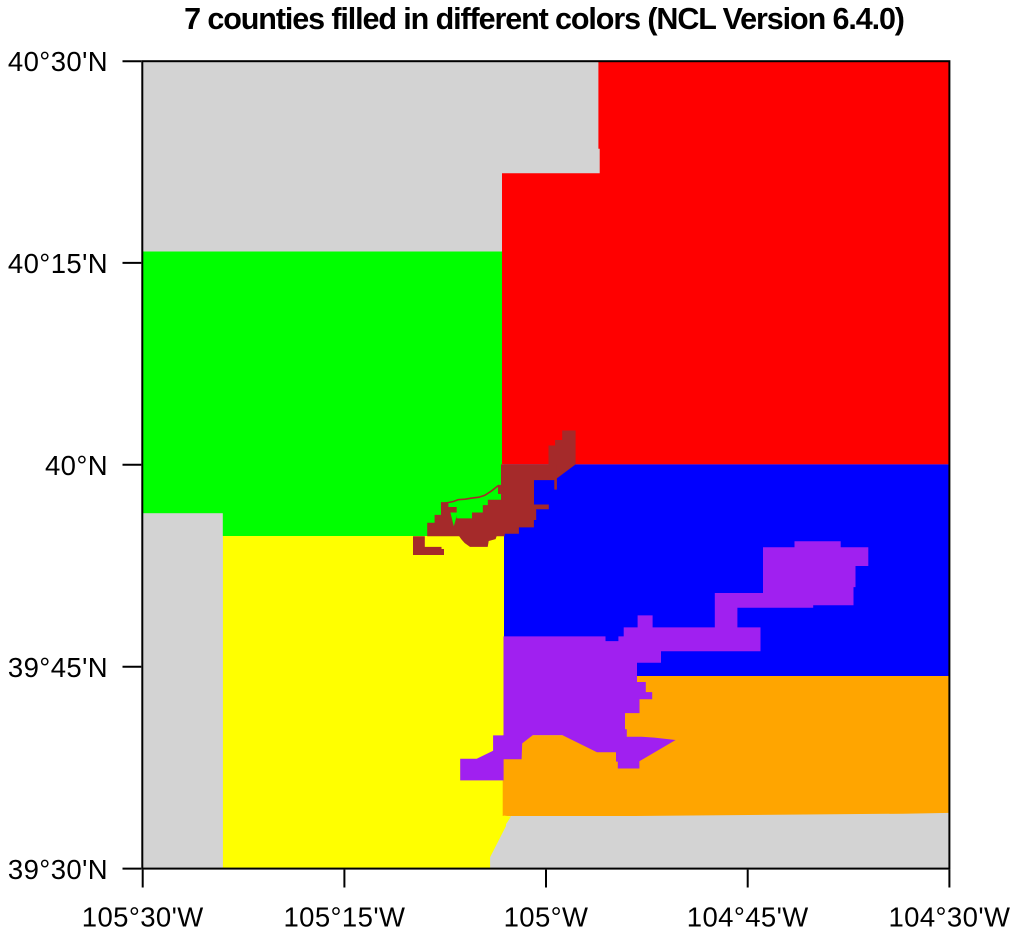  Describe the element at coordinates (58, 61) in the screenshot. I see `svg-text: 40°30'N` at that location.